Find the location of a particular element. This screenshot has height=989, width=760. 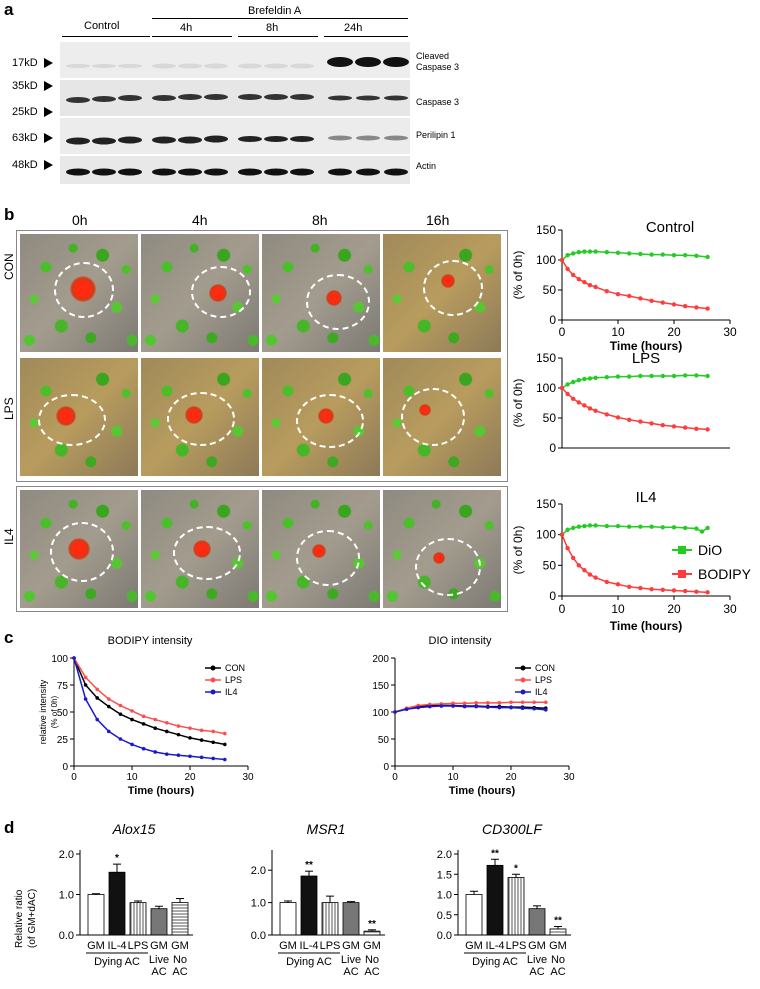

micrograph-con-0h is located at coordinates (79, 293).